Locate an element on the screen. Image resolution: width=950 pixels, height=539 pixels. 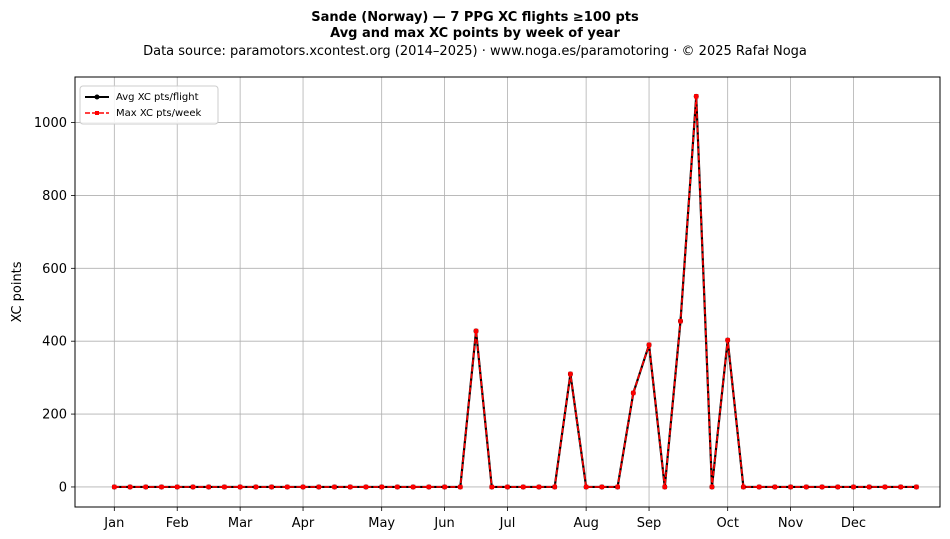
y-tick-label-600: 600 is located at coordinates (54, 269).